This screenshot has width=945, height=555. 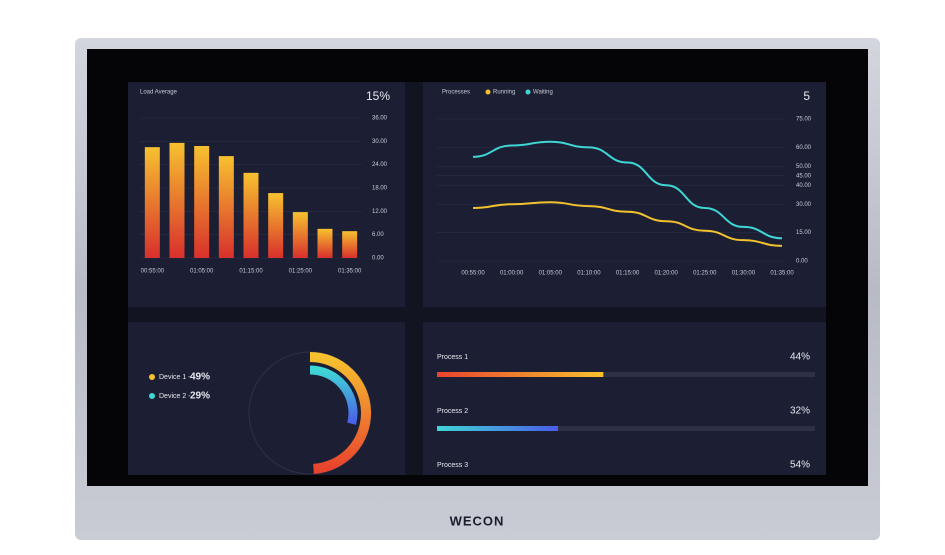 I want to click on progress-value: 32%, so click(x=800, y=411).